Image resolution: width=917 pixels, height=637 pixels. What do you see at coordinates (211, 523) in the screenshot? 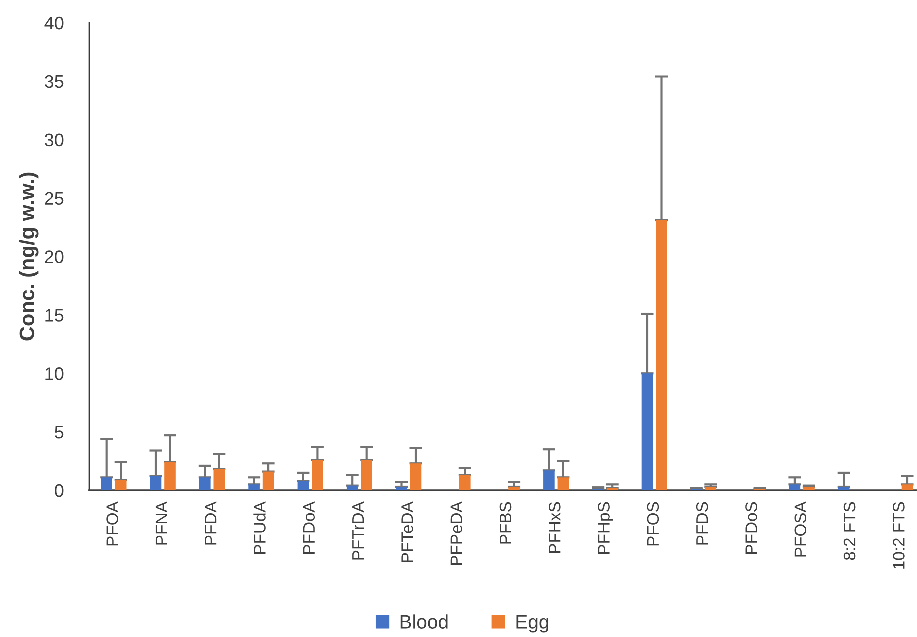
I see `x-tick-label: PFDA` at bounding box center [211, 523].